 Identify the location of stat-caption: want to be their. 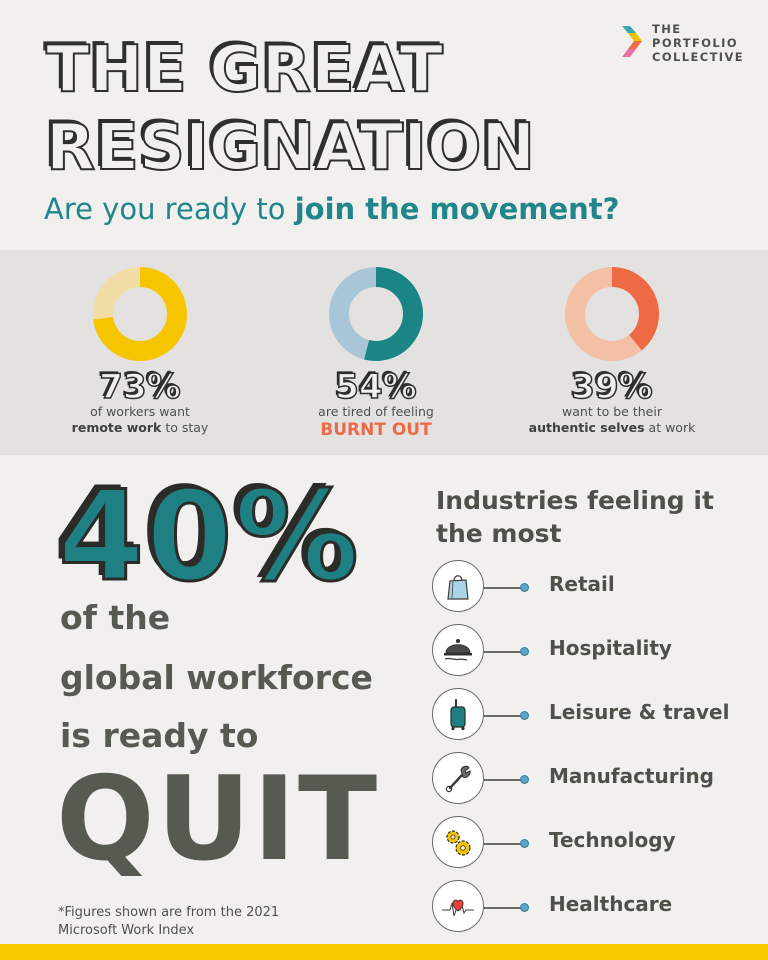
(612, 411).